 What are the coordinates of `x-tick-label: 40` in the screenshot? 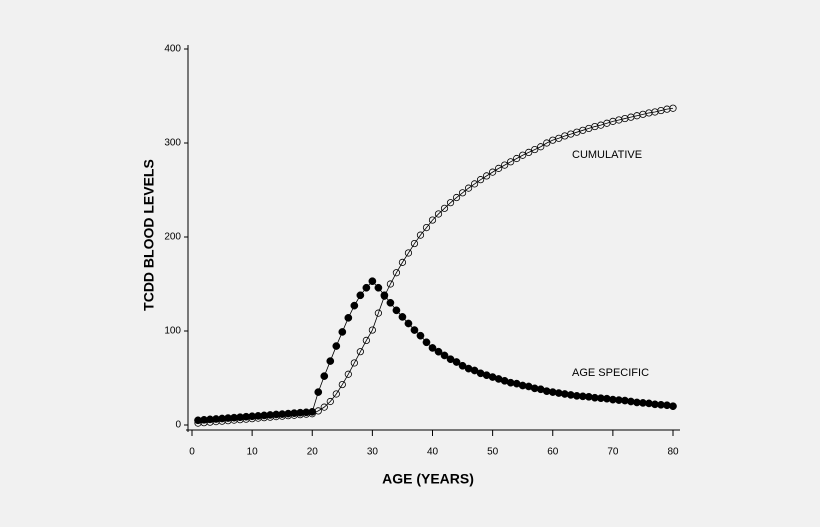 It's located at (433, 452).